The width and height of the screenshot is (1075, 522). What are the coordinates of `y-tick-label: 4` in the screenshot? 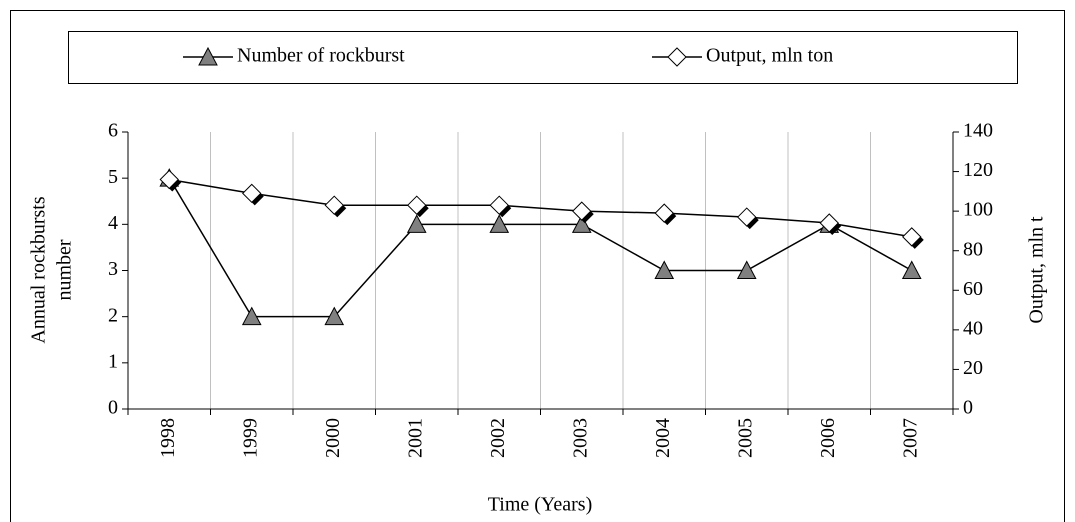 It's located at (113, 223).